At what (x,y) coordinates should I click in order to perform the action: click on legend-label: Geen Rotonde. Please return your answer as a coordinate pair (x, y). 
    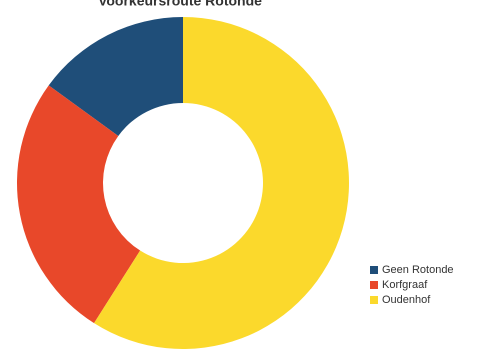
    Looking at the image, I should click on (418, 270).